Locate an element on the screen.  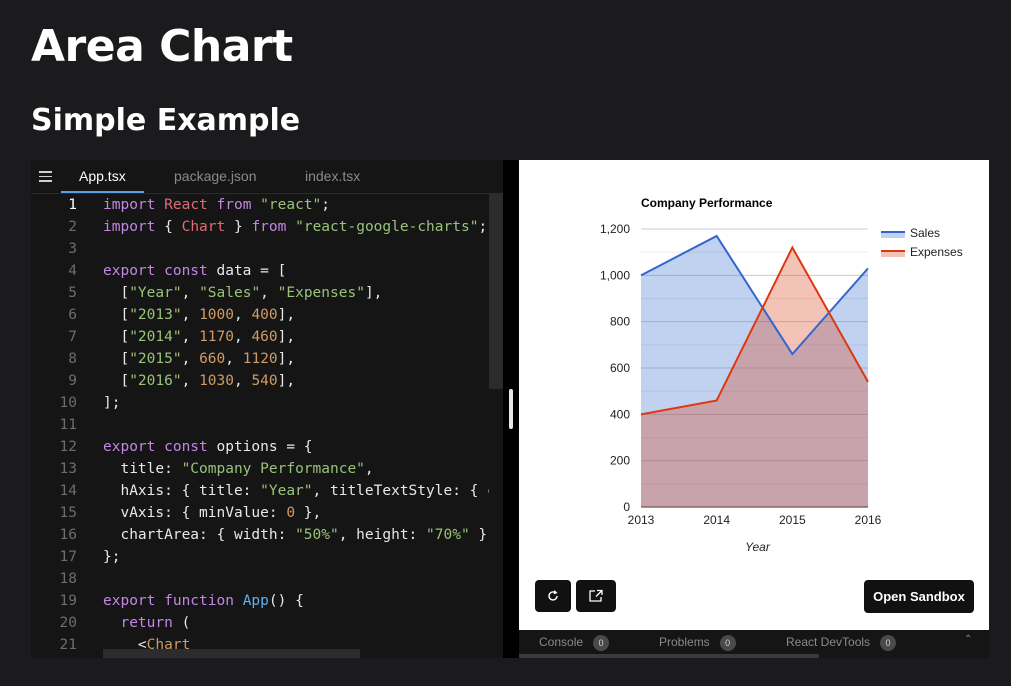
code-text: import React from "react"; is located at coordinates (217, 205).